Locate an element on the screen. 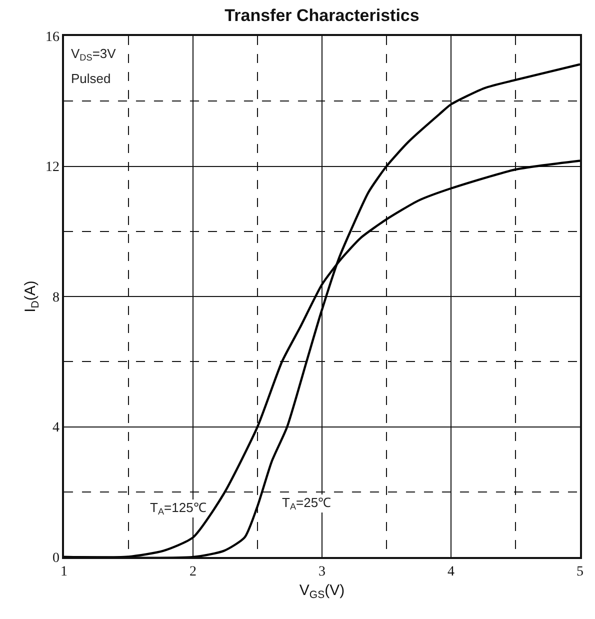 The height and width of the screenshot is (619, 595). annotation: V$_{DS}$=3V is located at coordinates (93, 54).